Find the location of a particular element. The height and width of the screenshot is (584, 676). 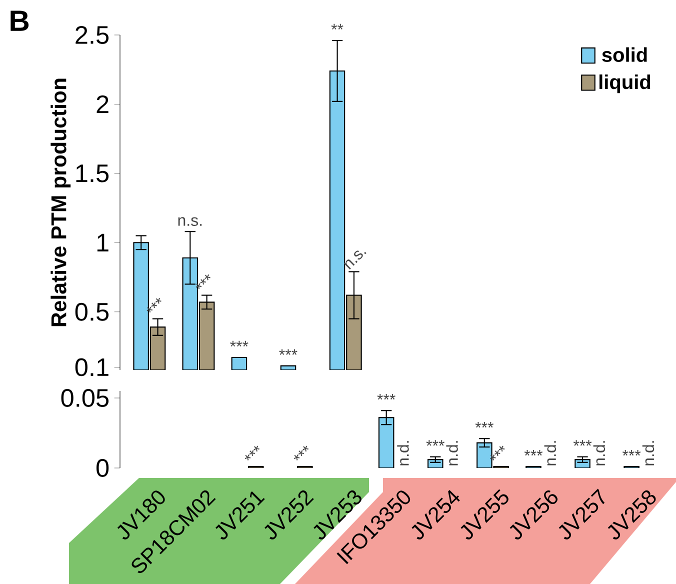

legend-label: solid is located at coordinates (624, 54).